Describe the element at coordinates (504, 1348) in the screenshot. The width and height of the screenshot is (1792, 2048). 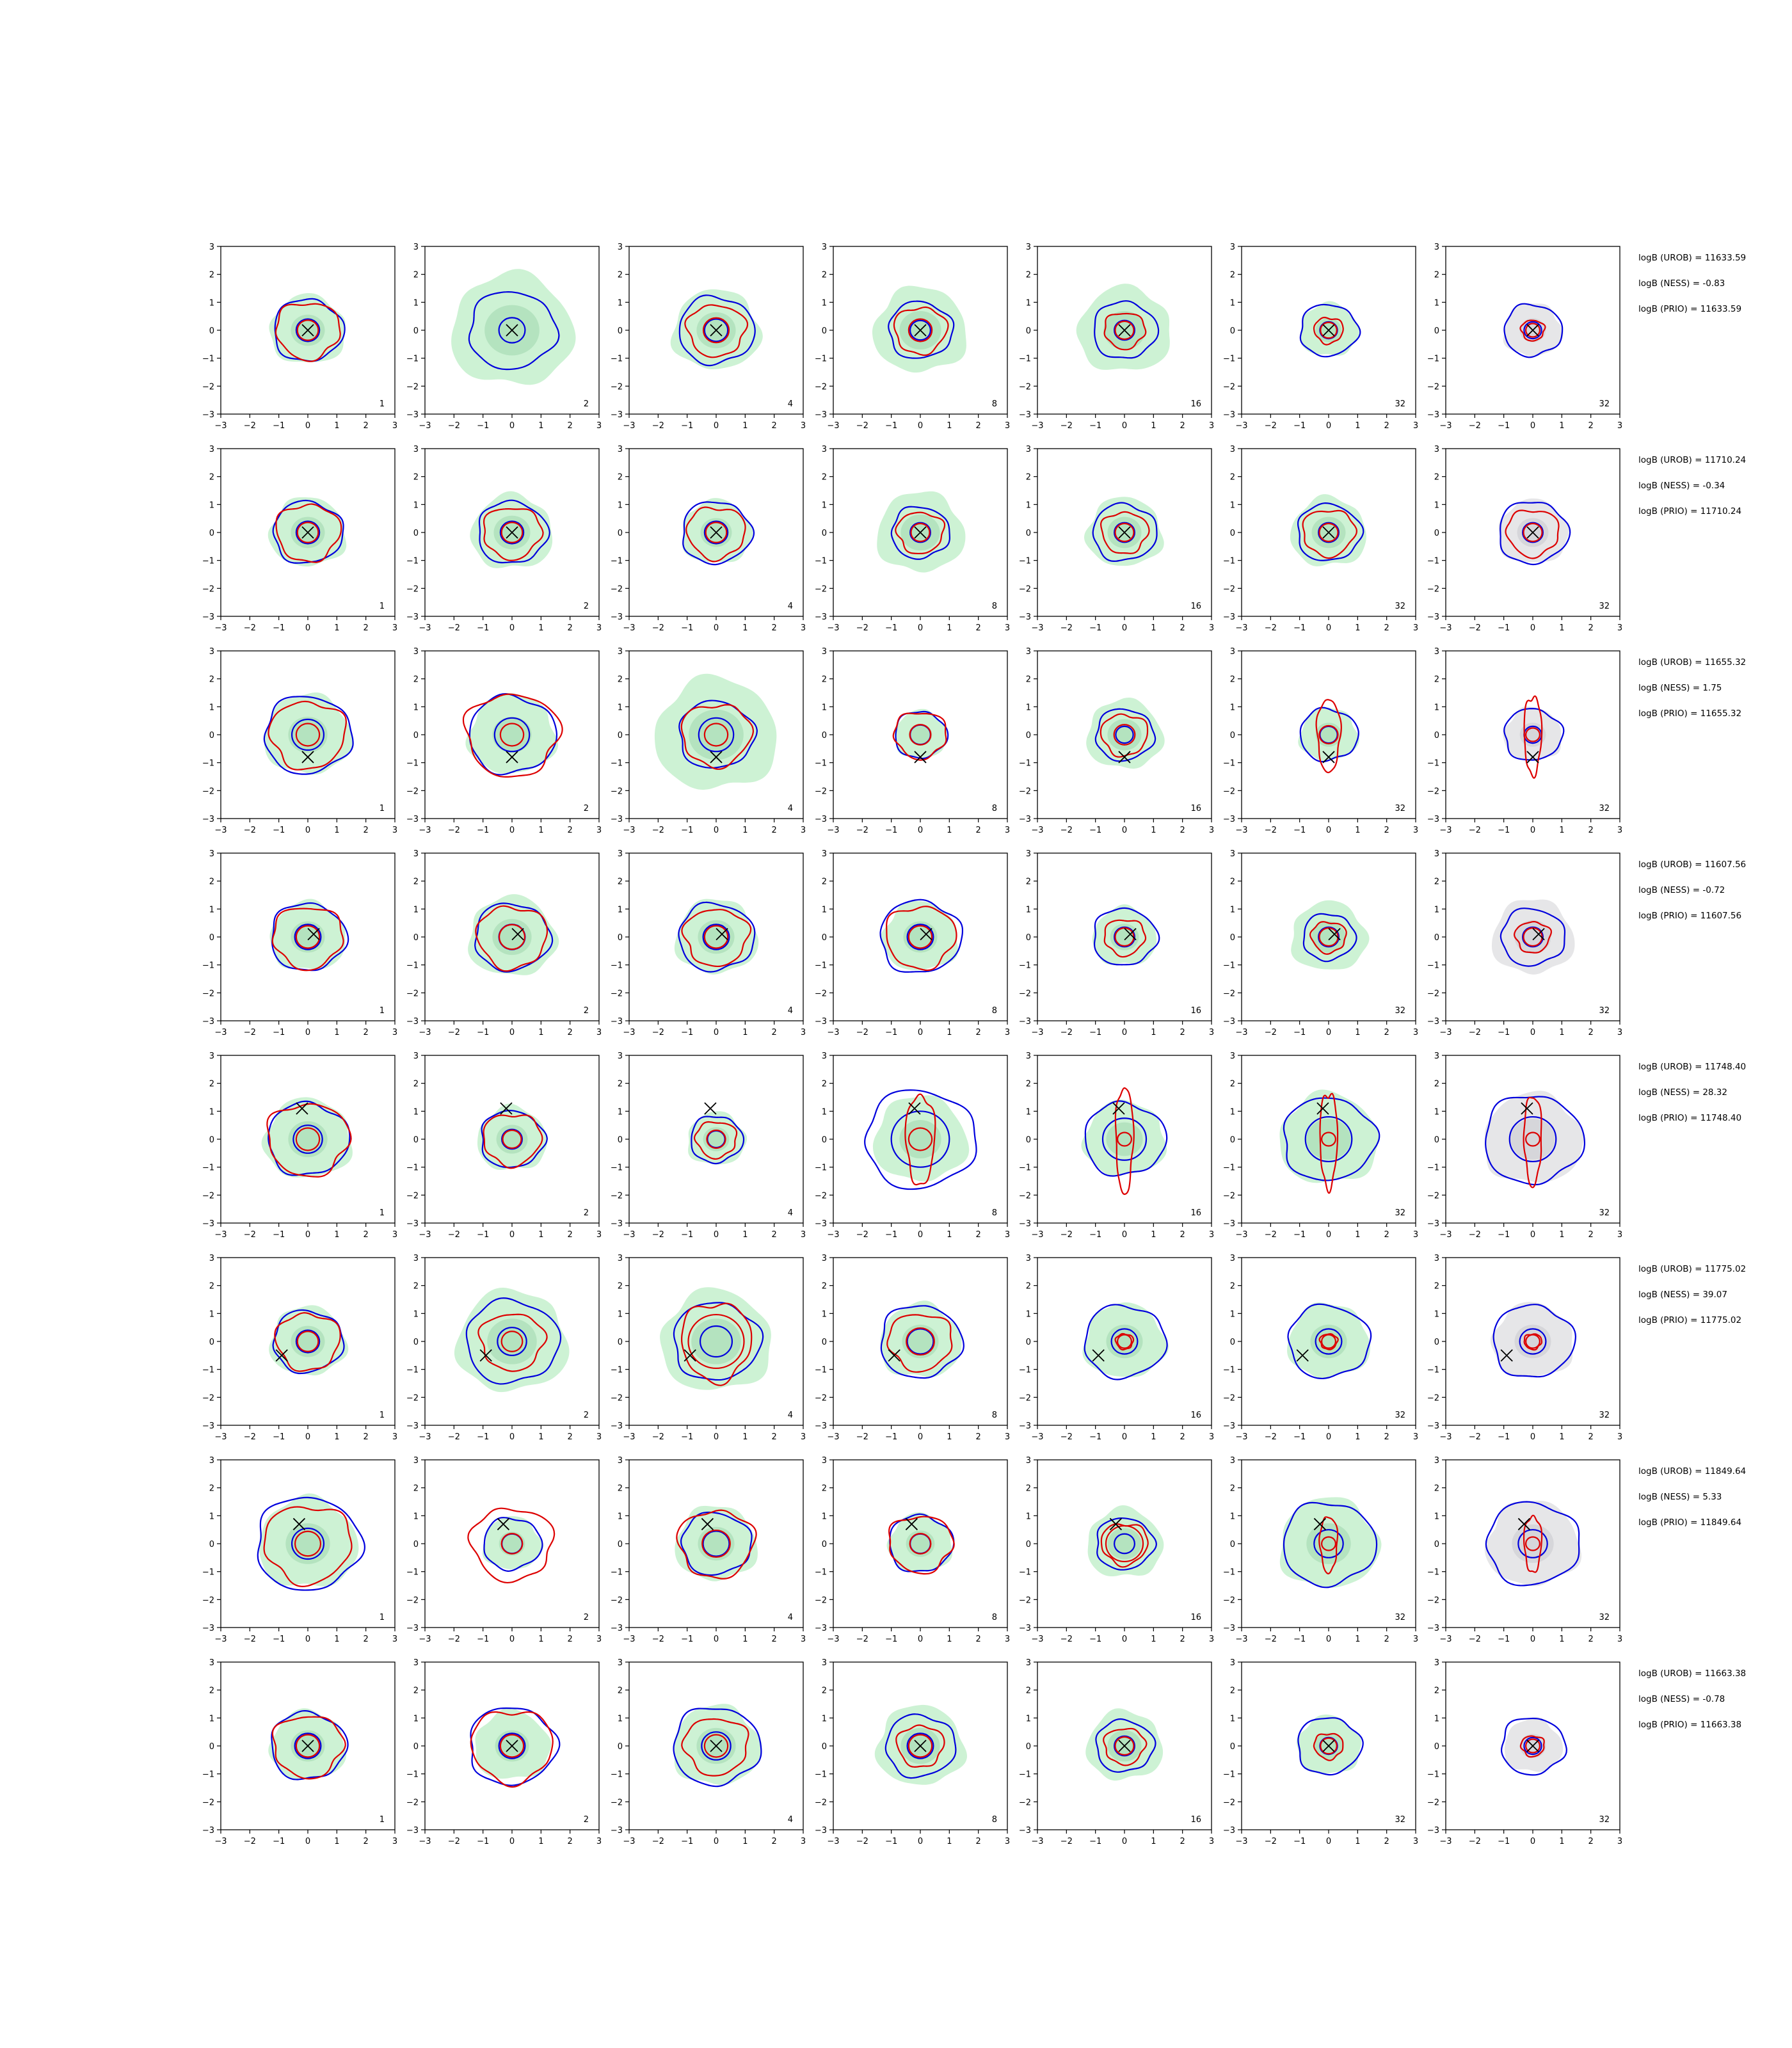
I see `panel-r6-c2: −3 −2 −1 0 1 2 3 3 2 1 0 −1 −2 −3 2` at that location.